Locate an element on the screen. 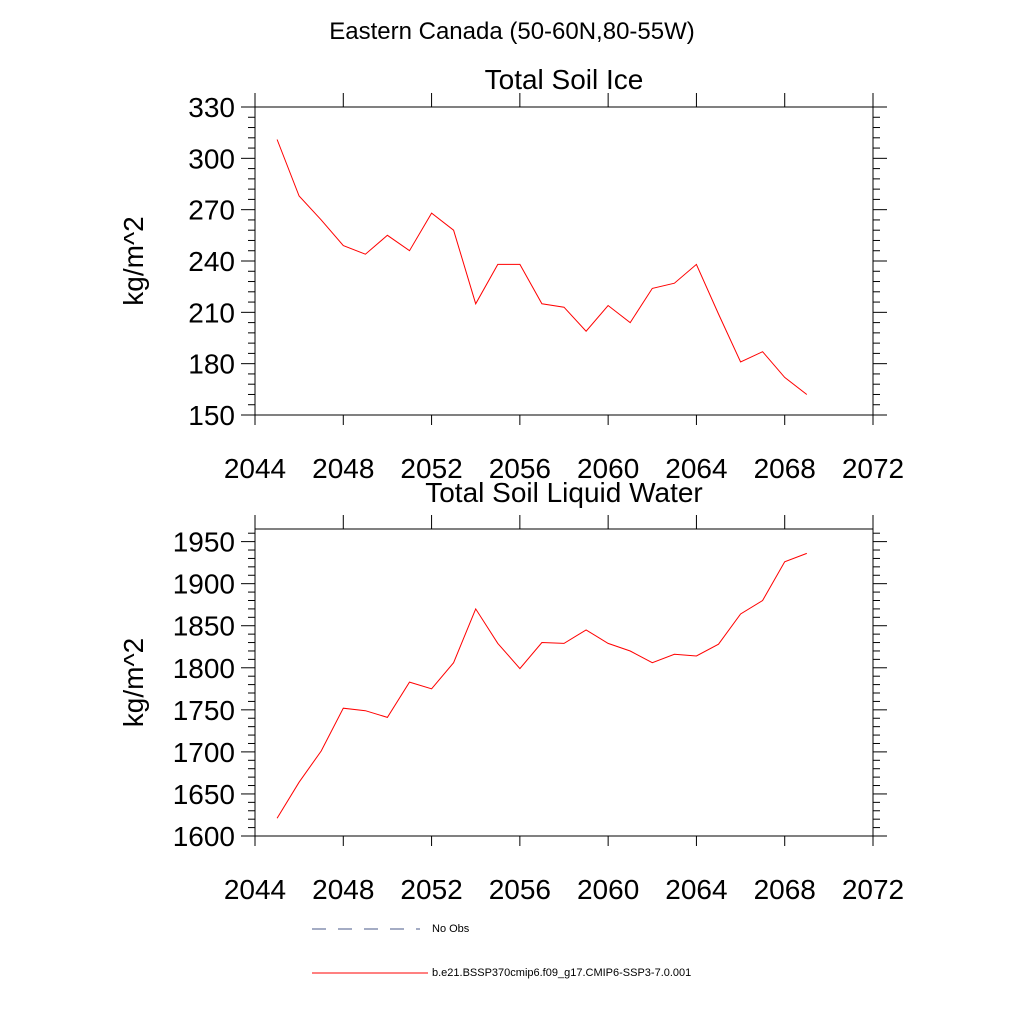 The width and height of the screenshot is (1024, 1029). chart-1-y-tick-label: 330 is located at coordinates (211, 107).